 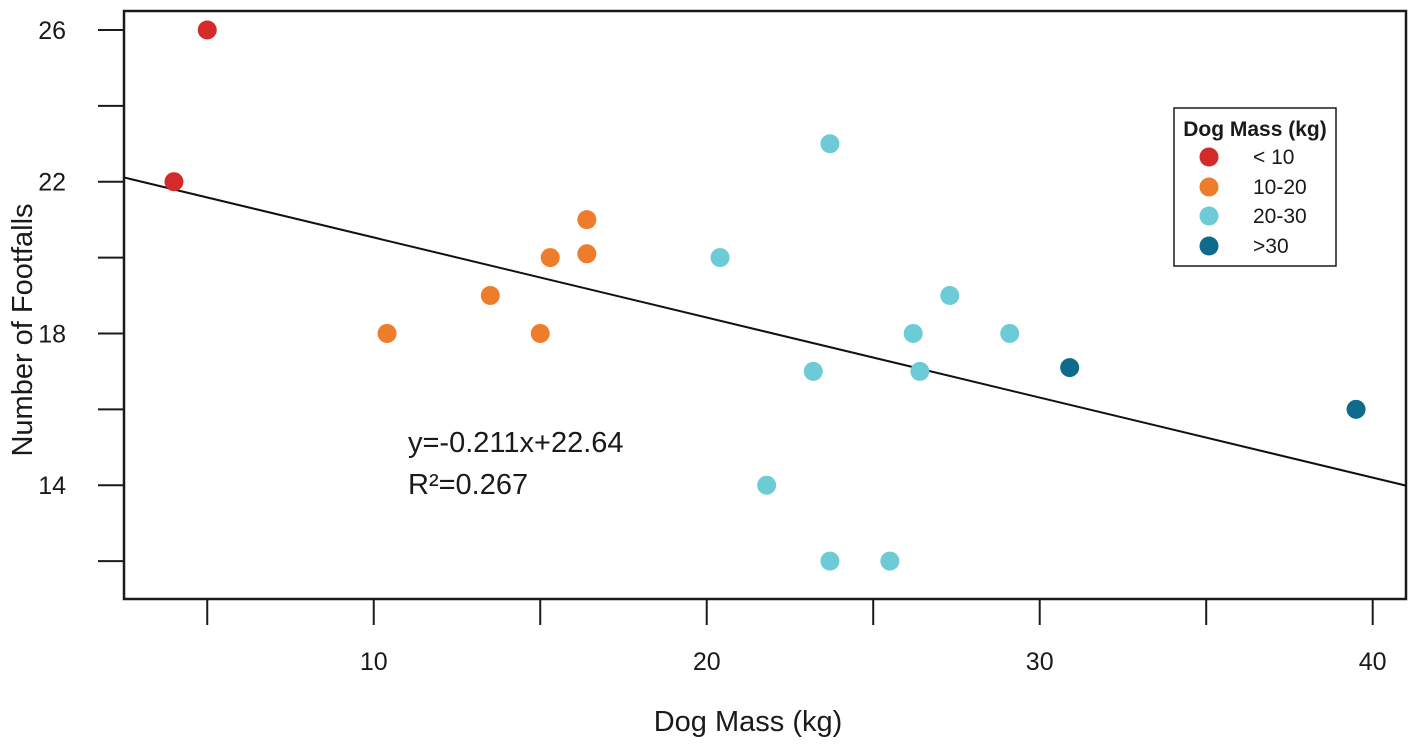 What do you see at coordinates (1040, 662) in the screenshot?
I see `x-tick-label: 30` at bounding box center [1040, 662].